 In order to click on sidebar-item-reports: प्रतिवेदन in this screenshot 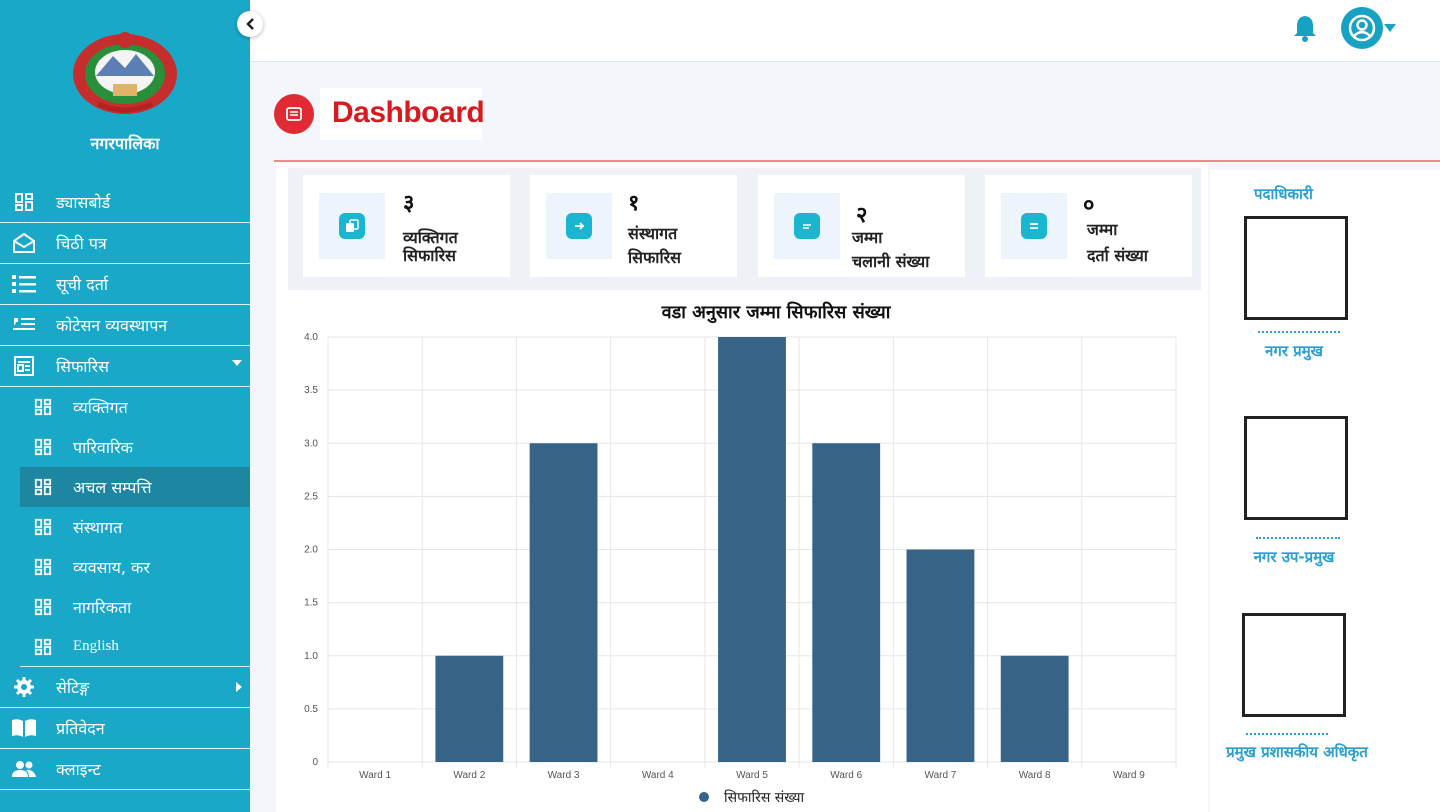, I will do `click(125, 728)`.